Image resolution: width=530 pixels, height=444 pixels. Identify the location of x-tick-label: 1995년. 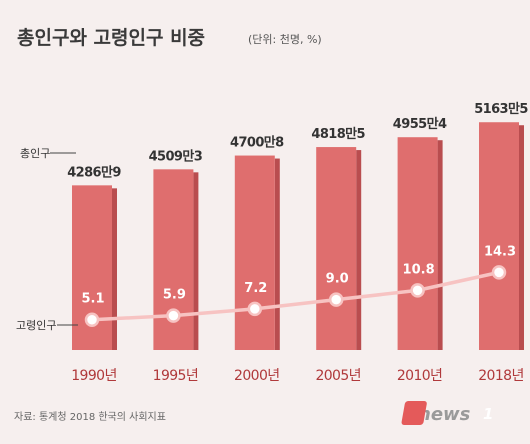
(176, 376).